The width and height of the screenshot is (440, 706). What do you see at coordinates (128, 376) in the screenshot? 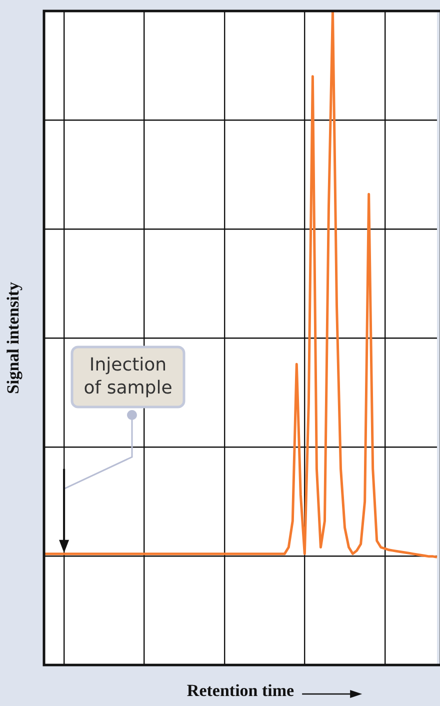
I see `annotation: Injection of sample` at bounding box center [128, 376].